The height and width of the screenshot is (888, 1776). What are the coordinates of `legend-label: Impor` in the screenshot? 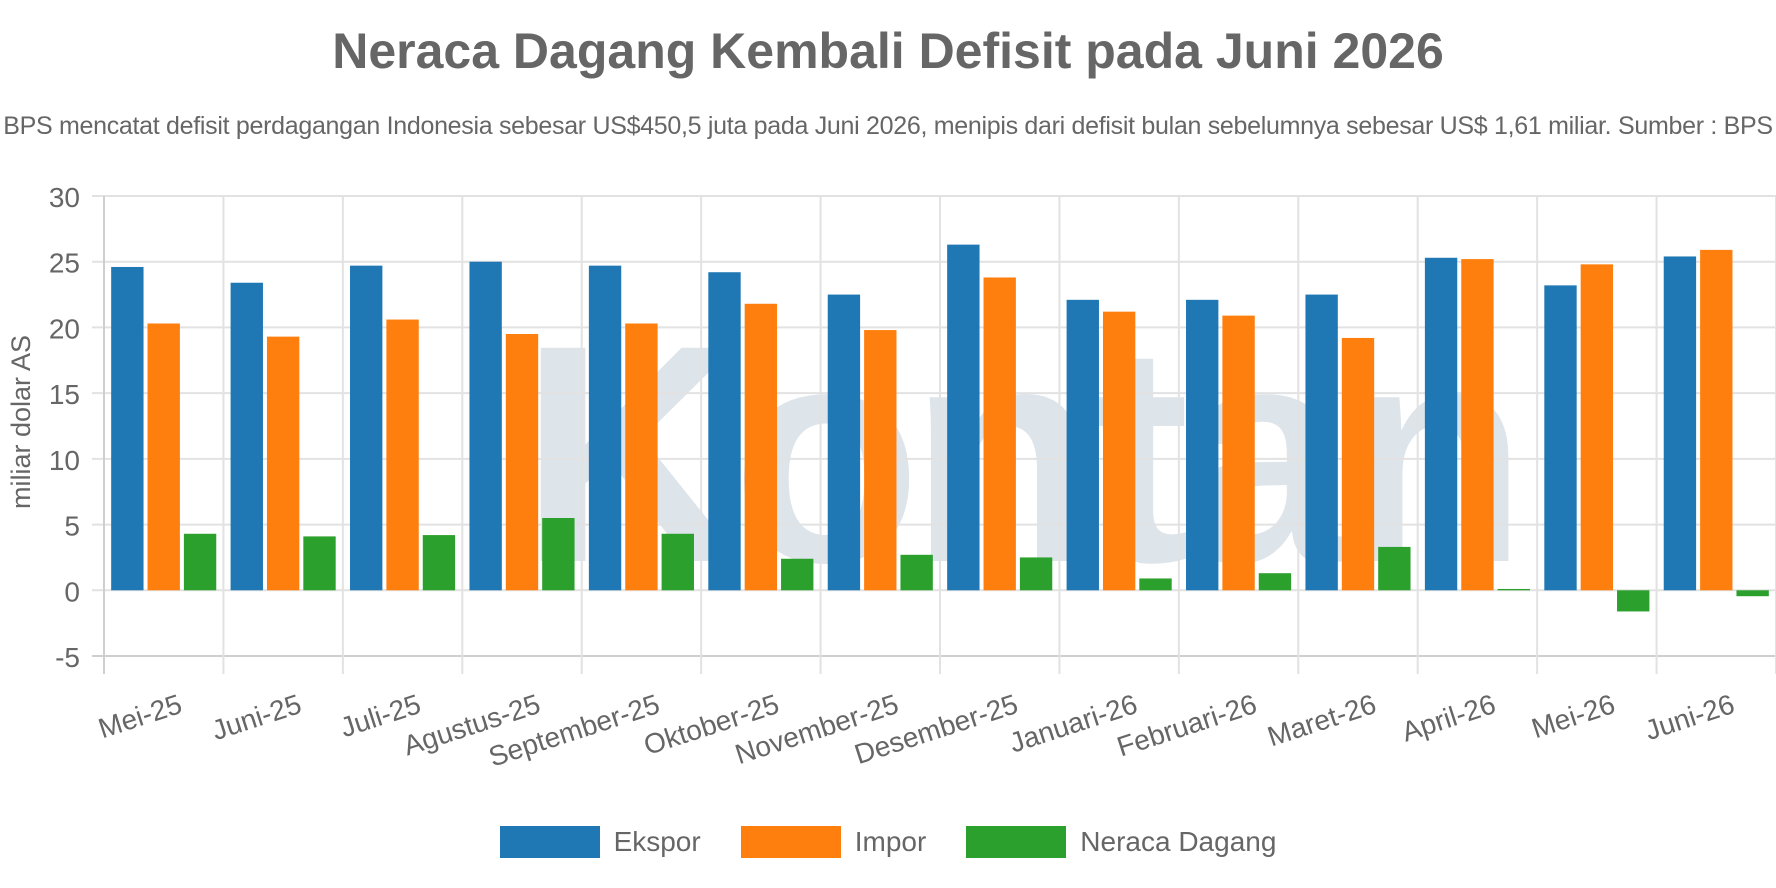 It's located at (890, 841).